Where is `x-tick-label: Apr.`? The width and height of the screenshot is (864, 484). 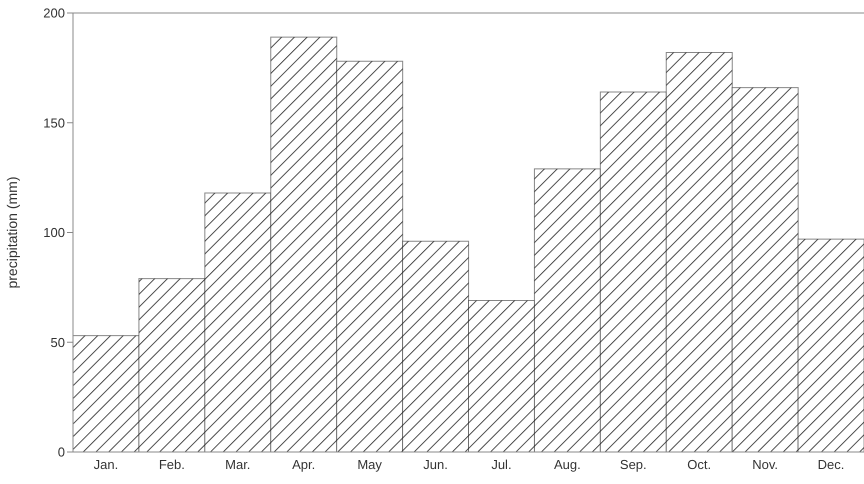
x-tick-label: Apr. is located at coordinates (304, 464).